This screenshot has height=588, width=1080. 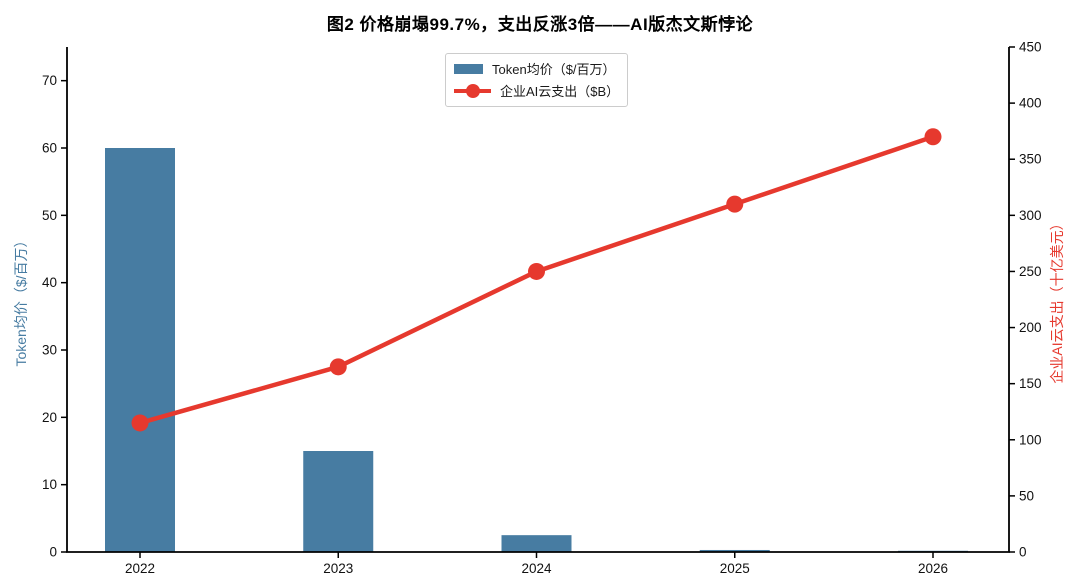 I want to click on bar-swatch-icon, so click(x=468, y=68).